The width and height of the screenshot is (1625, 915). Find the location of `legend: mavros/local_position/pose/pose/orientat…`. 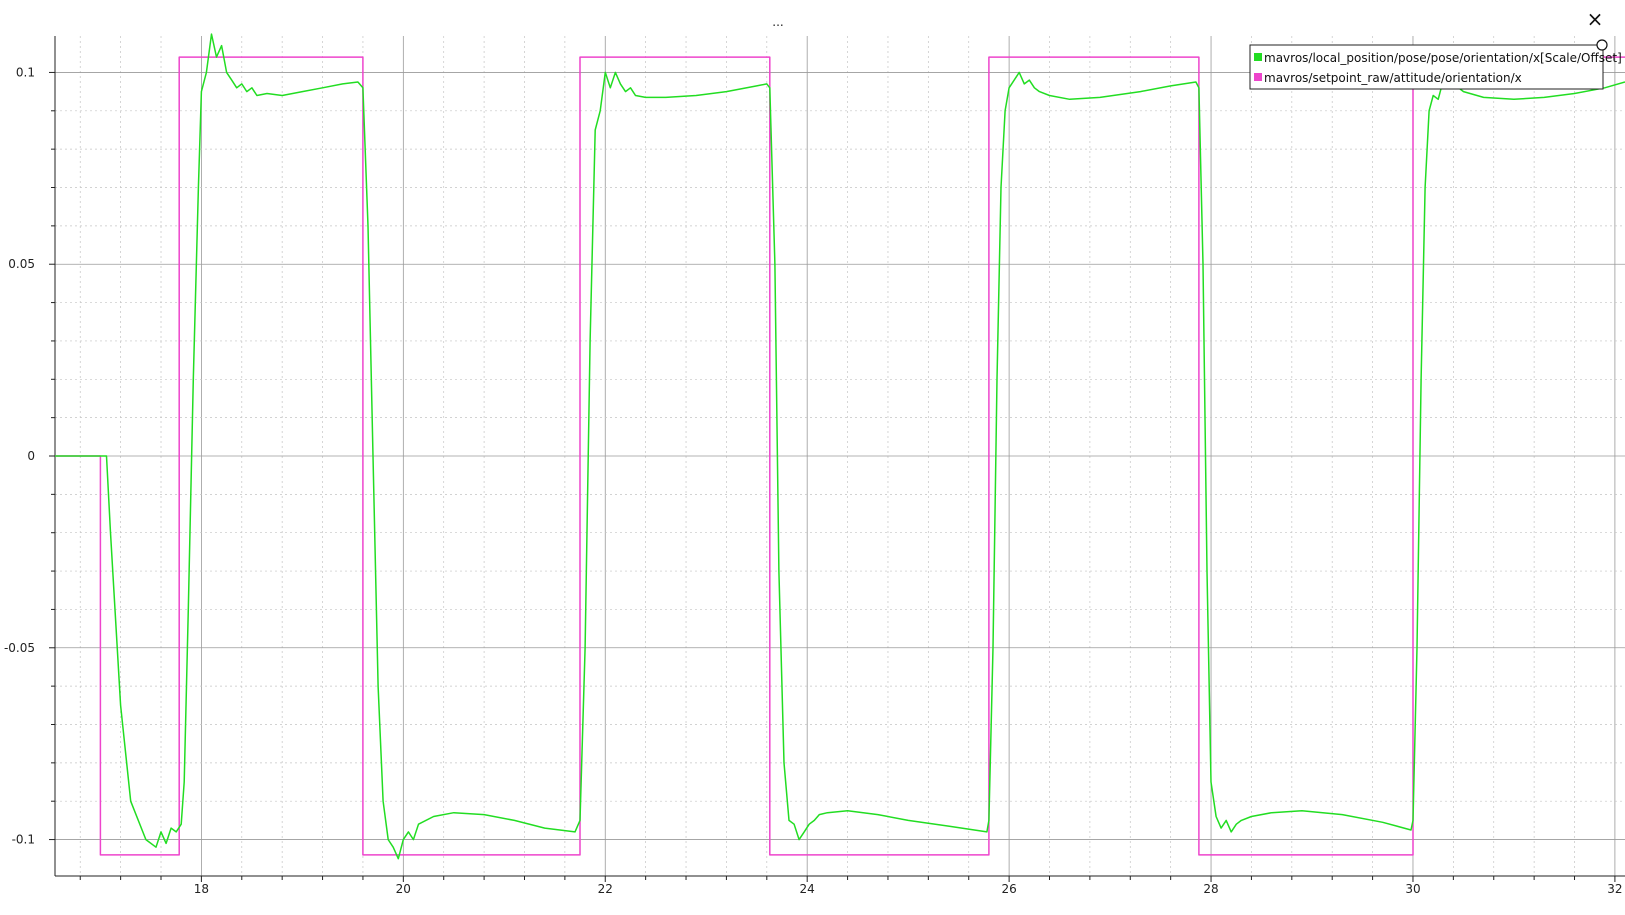

legend: mavros/local_position/pose/pose/orientat… is located at coordinates (1435, 67).